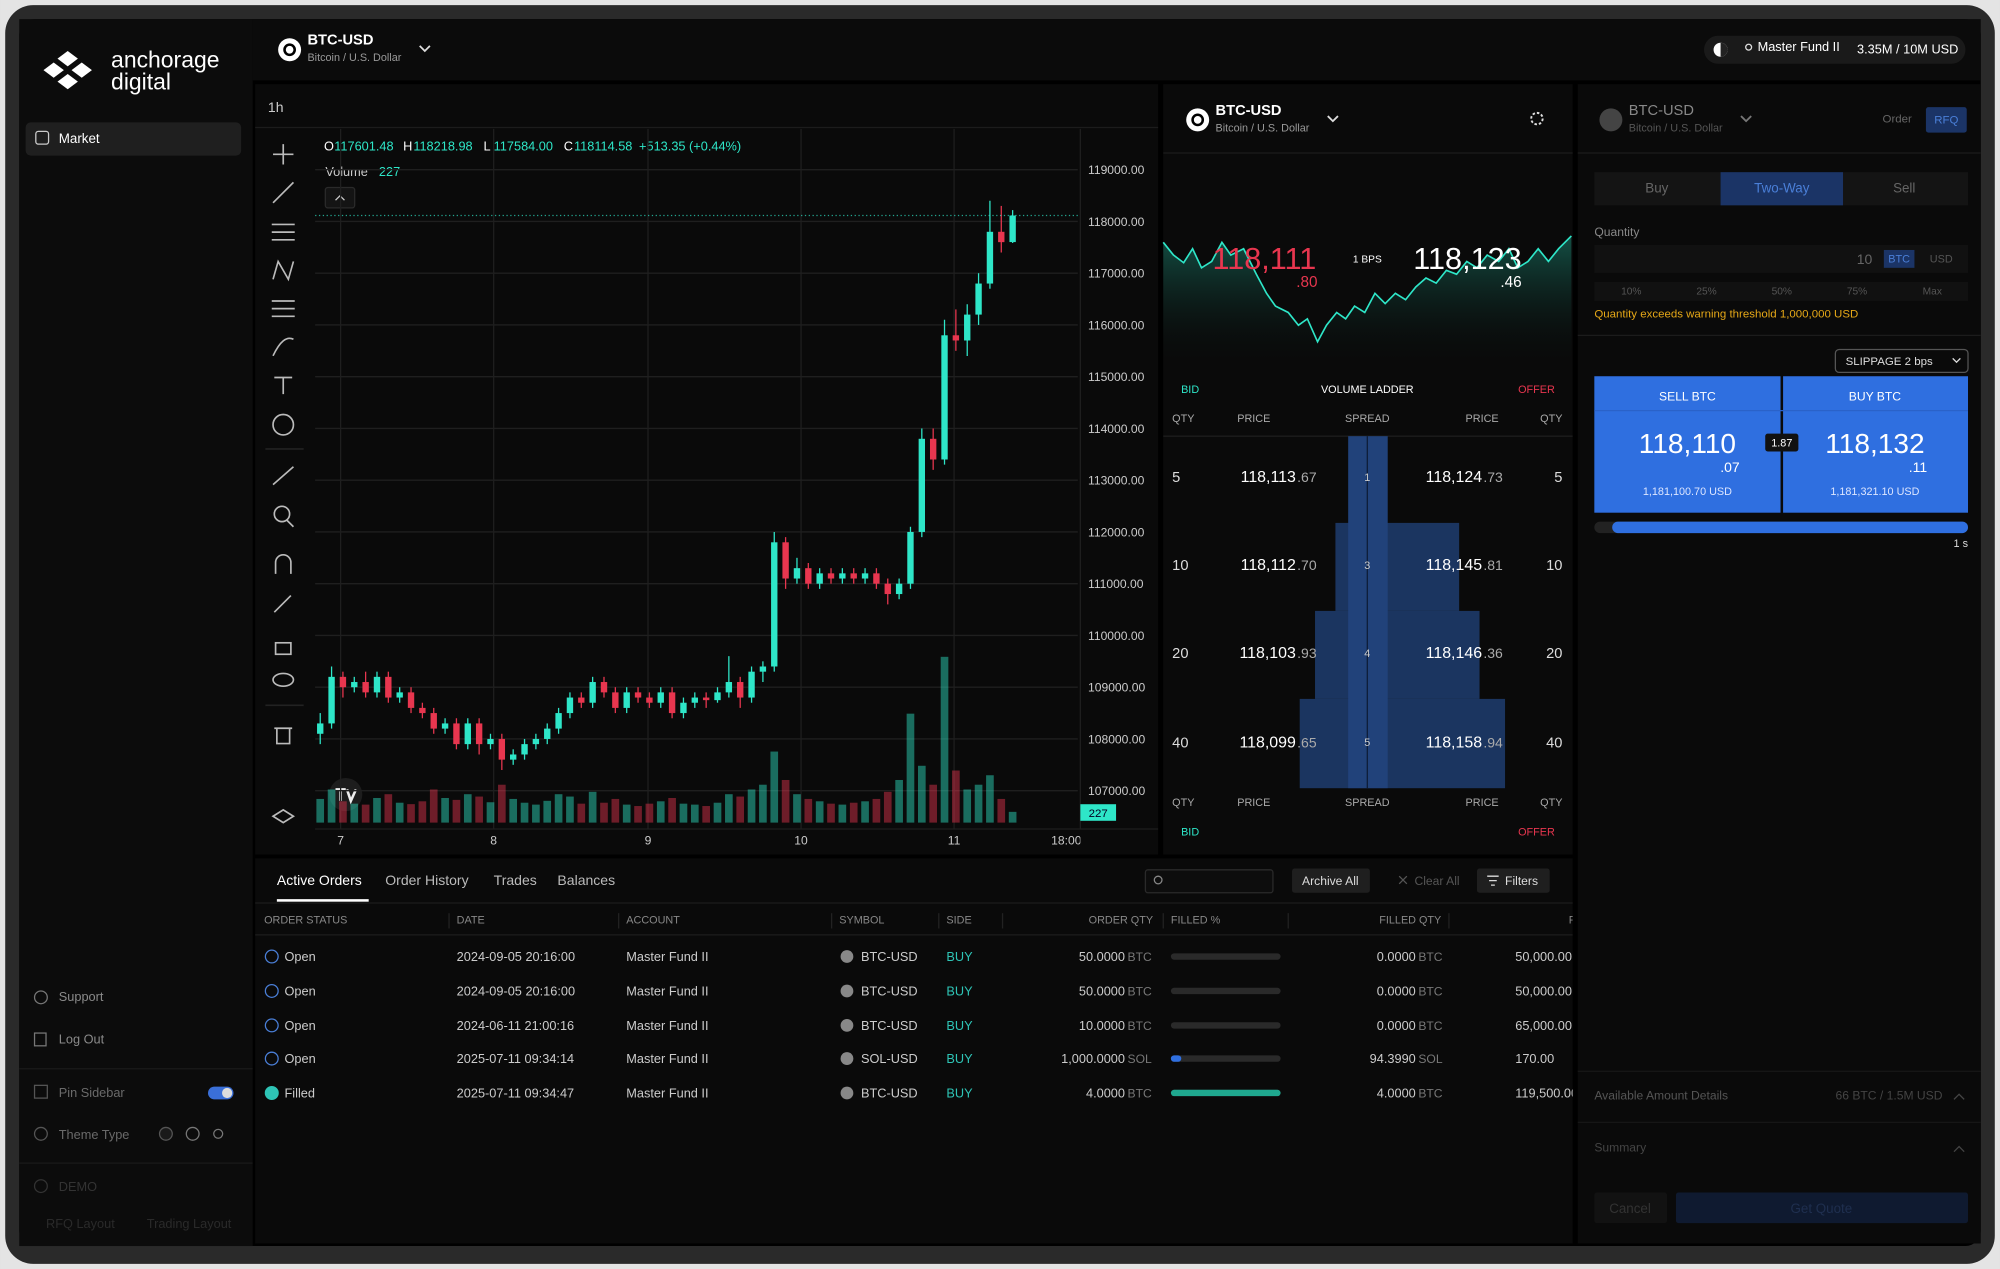 The height and width of the screenshot is (1269, 2000). I want to click on account: Master Fund II, so click(667, 956).